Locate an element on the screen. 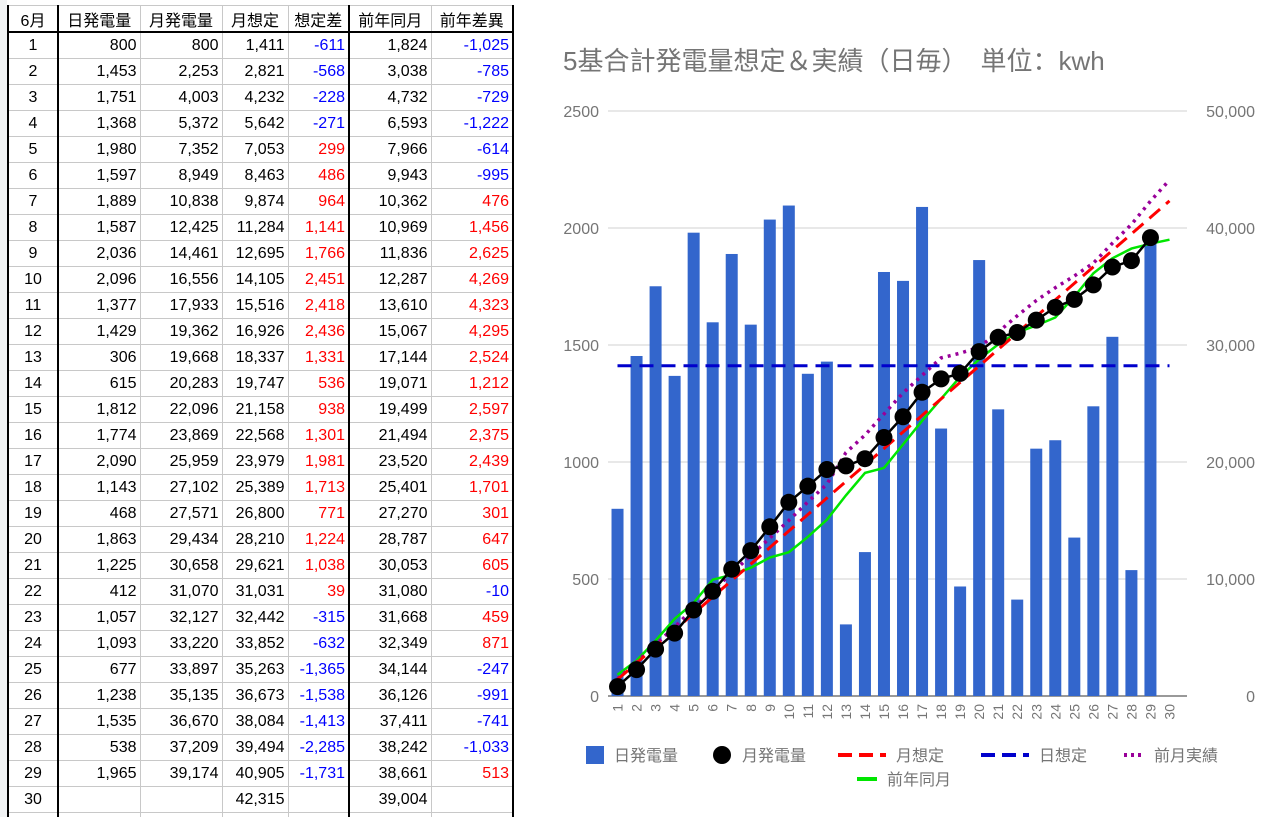 The width and height of the screenshot is (1273, 817). table-cell: 1,774 is located at coordinates (99, 435).